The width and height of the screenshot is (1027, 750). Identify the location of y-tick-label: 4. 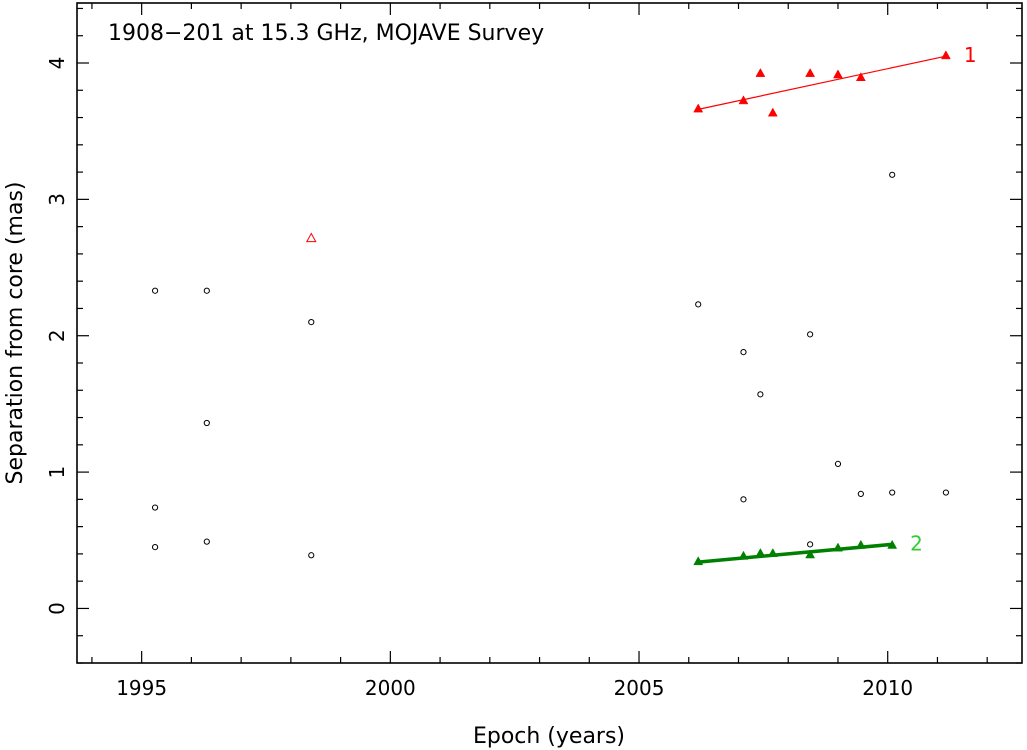
(57, 63).